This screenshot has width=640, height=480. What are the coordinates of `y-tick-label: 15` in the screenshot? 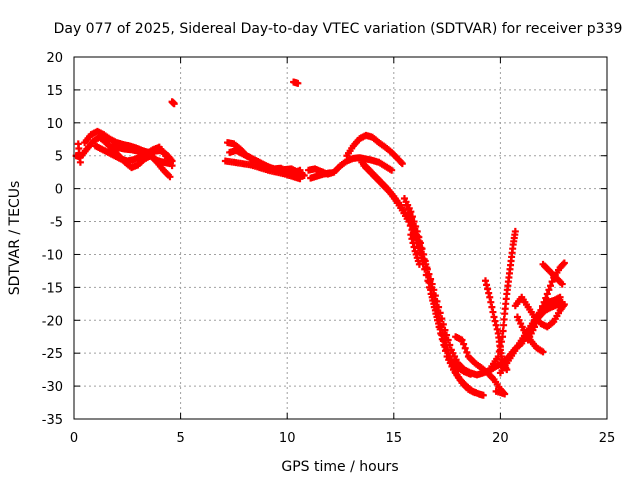 It's located at (54, 91).